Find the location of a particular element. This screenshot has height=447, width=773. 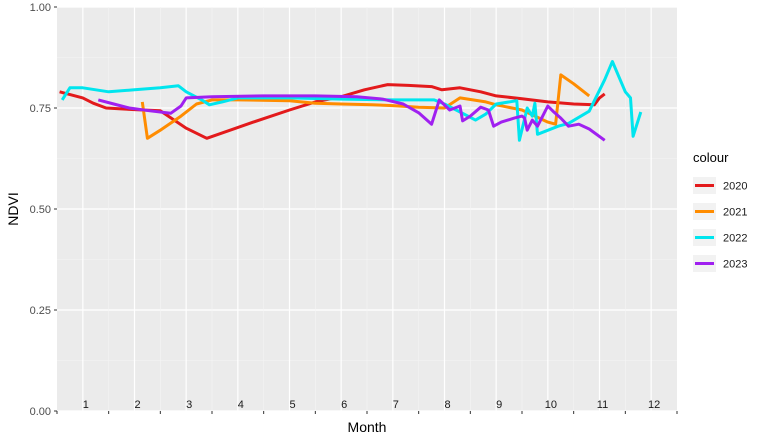

y-tick-label: 0.50 is located at coordinates (40, 210).